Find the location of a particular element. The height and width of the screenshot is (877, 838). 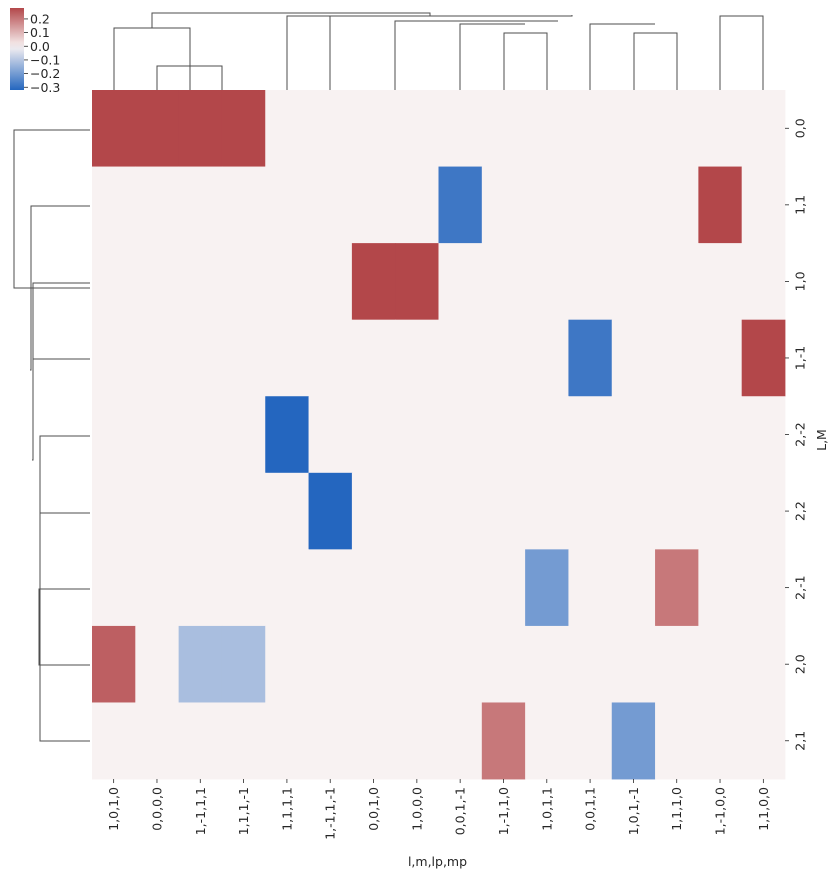

colorbar is located at coordinates (17, 49).